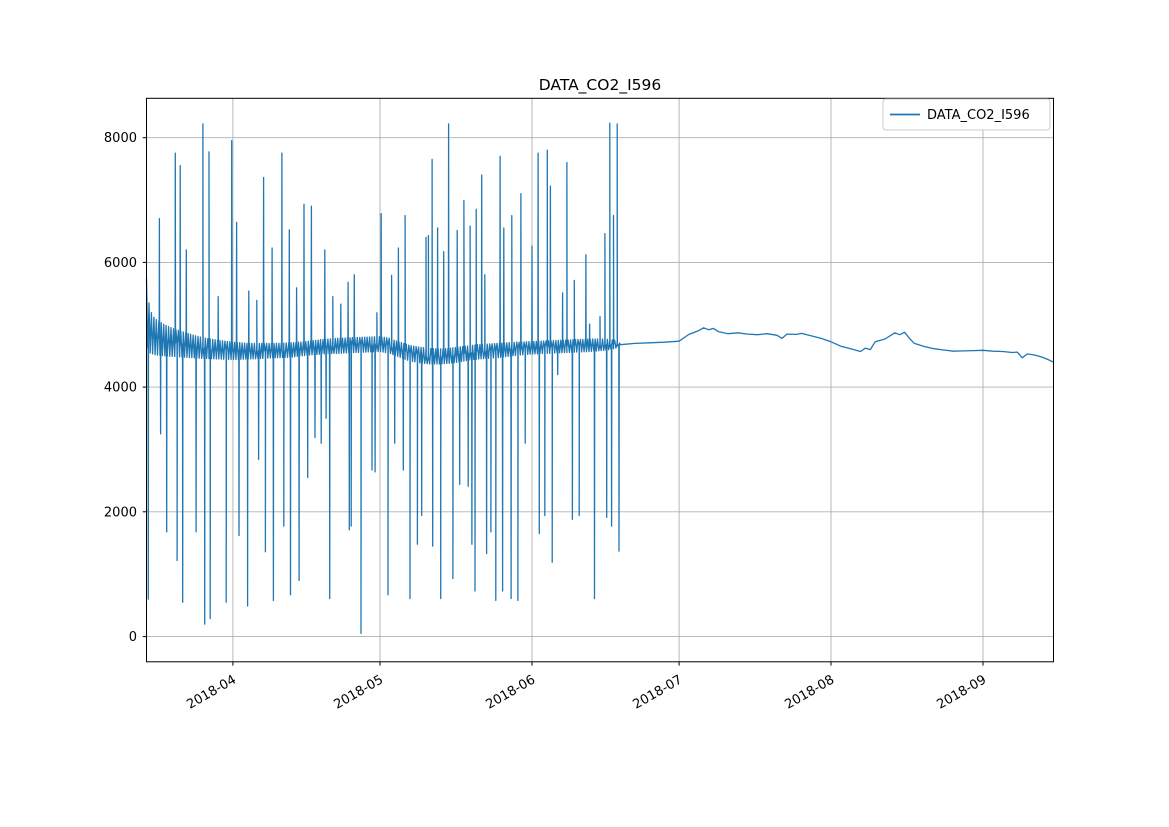 This screenshot has width=1169, height=827. What do you see at coordinates (120, 138) in the screenshot?
I see `ytick-label-8000: 8000` at bounding box center [120, 138].